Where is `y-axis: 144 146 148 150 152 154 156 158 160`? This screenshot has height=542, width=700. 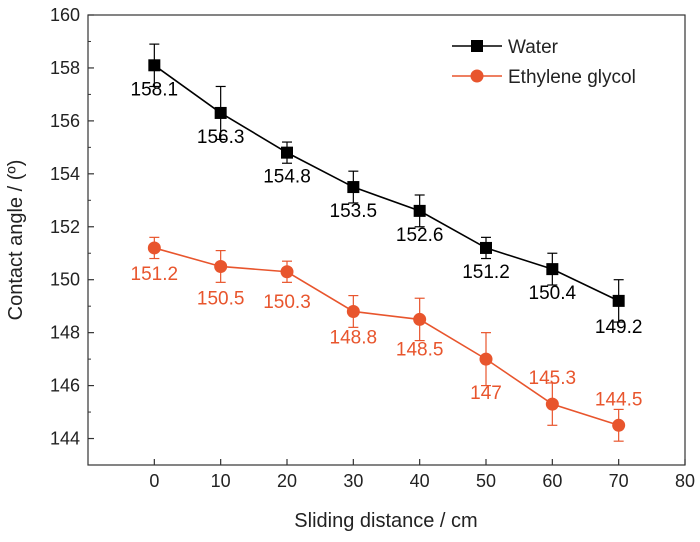 y-axis: 144 146 148 150 152 154 156 158 160 is located at coordinates (72, 235).